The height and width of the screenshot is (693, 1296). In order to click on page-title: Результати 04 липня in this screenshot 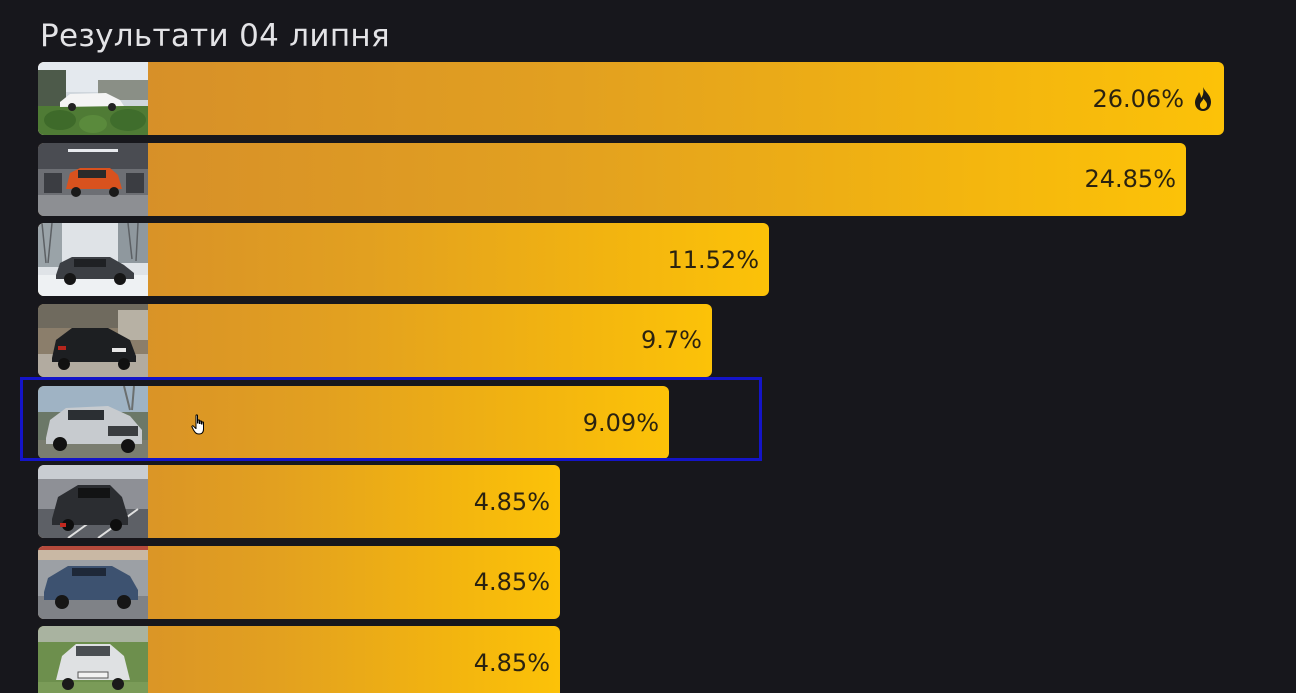, I will do `click(215, 36)`.